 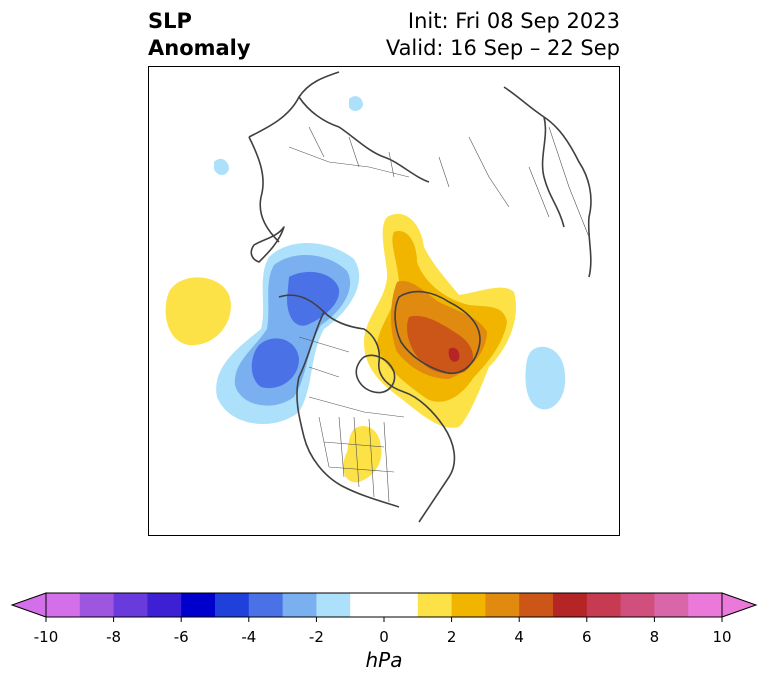 What do you see at coordinates (454, 354) in the screenshot?
I see `anomaly-greenland-high-core` at bounding box center [454, 354].